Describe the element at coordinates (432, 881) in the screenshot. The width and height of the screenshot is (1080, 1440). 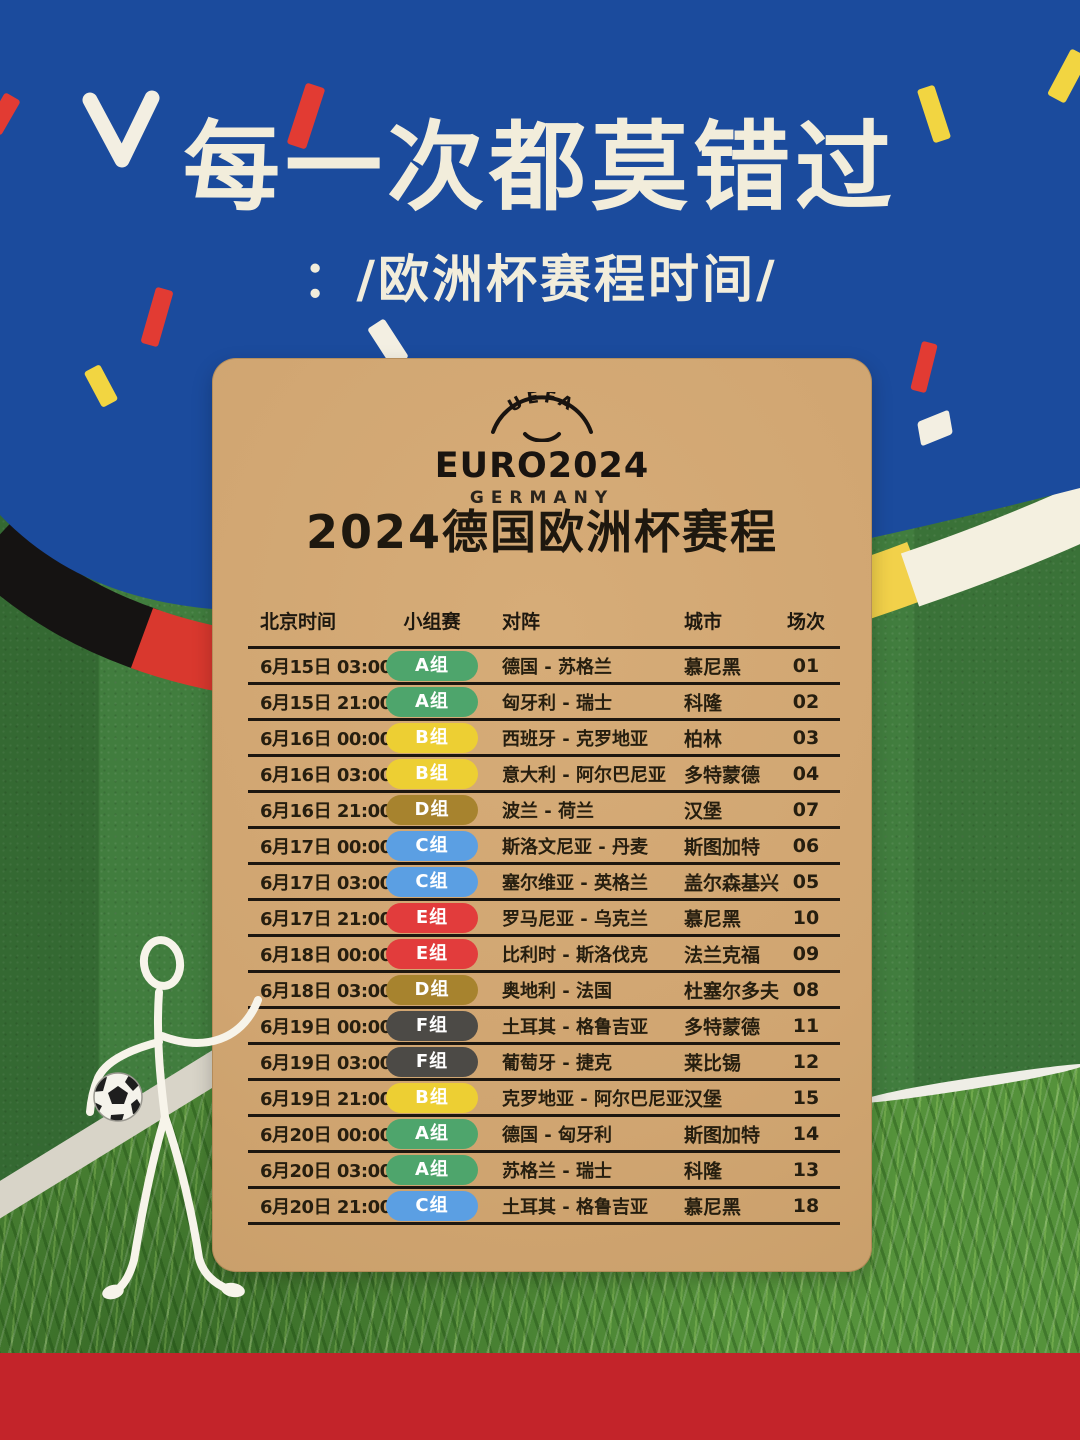
I see `group-badge: C组` at that location.